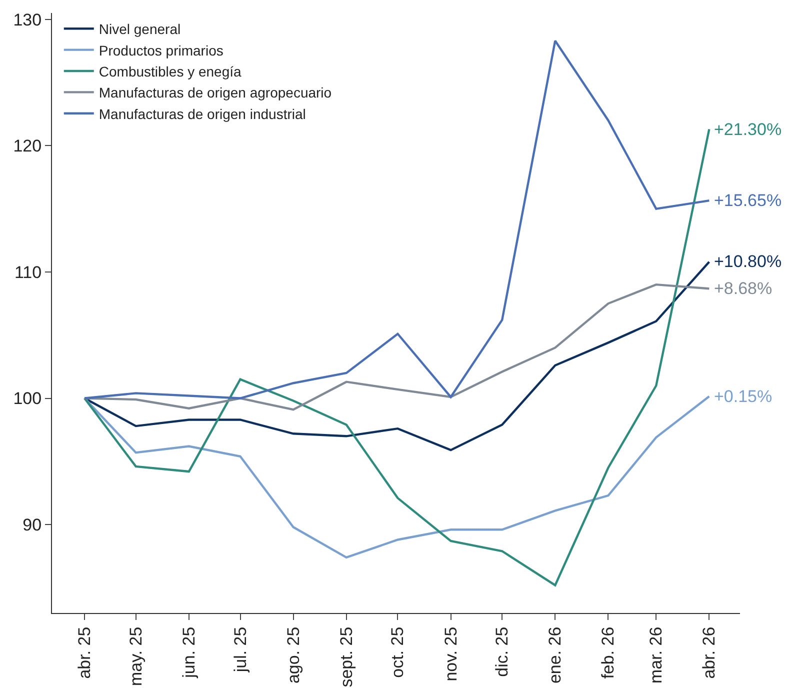 Image resolution: width=794 pixels, height=699 pixels. Describe the element at coordinates (346, 657) in the screenshot. I see `x-tick-label: sept. 25` at that location.